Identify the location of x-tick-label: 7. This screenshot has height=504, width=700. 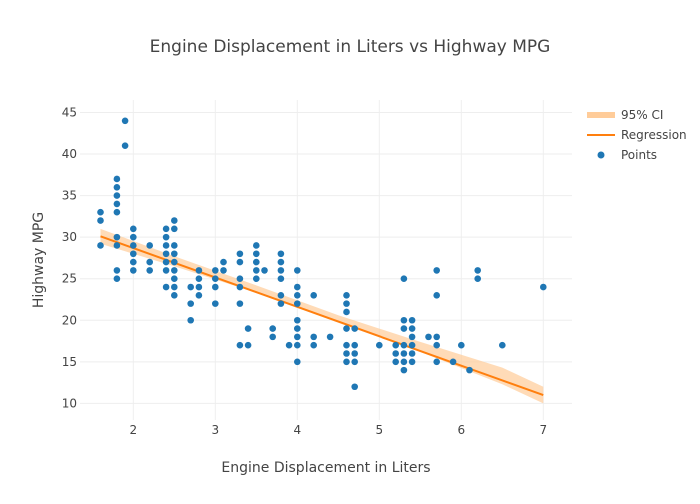
(543, 430).